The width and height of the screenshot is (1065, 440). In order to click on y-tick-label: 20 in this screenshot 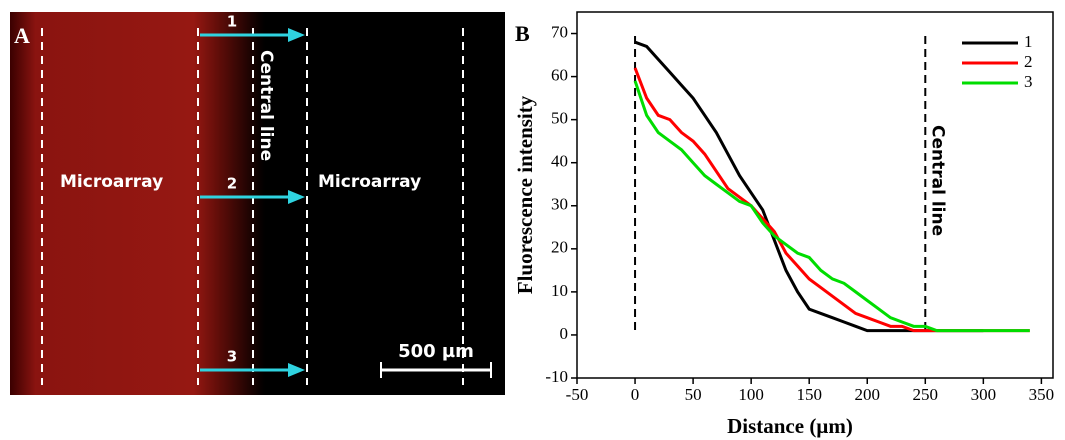, I will do `click(559, 247)`.